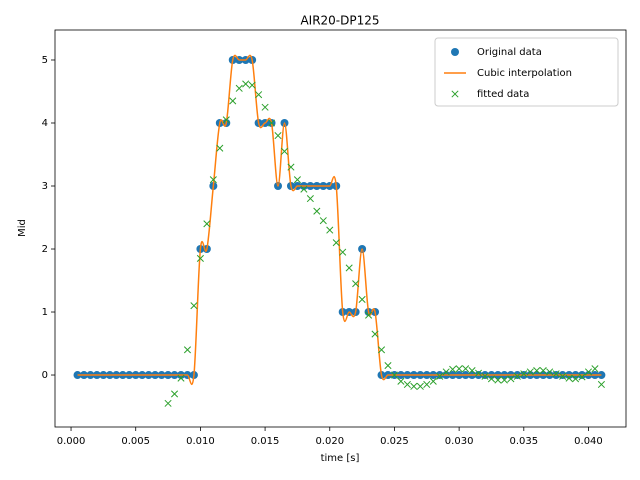 The width and height of the screenshot is (640, 480). Describe the element at coordinates (459, 441) in the screenshot. I see `x-tick-label: 0.030` at that location.